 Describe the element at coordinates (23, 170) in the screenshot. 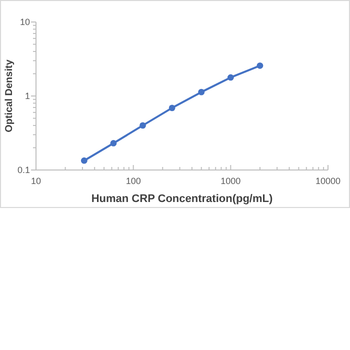

I see `y-tick-label: 0.1` at that location.